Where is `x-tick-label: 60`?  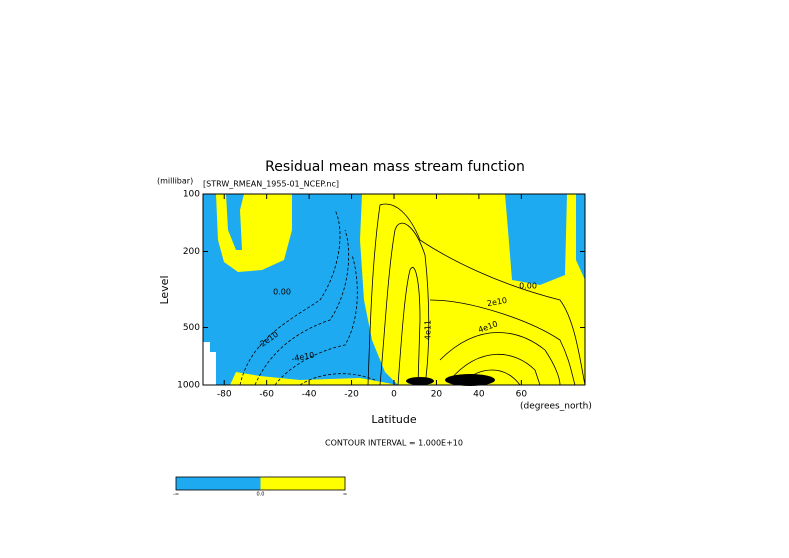
x-tick-label: 60 is located at coordinates (522, 395).